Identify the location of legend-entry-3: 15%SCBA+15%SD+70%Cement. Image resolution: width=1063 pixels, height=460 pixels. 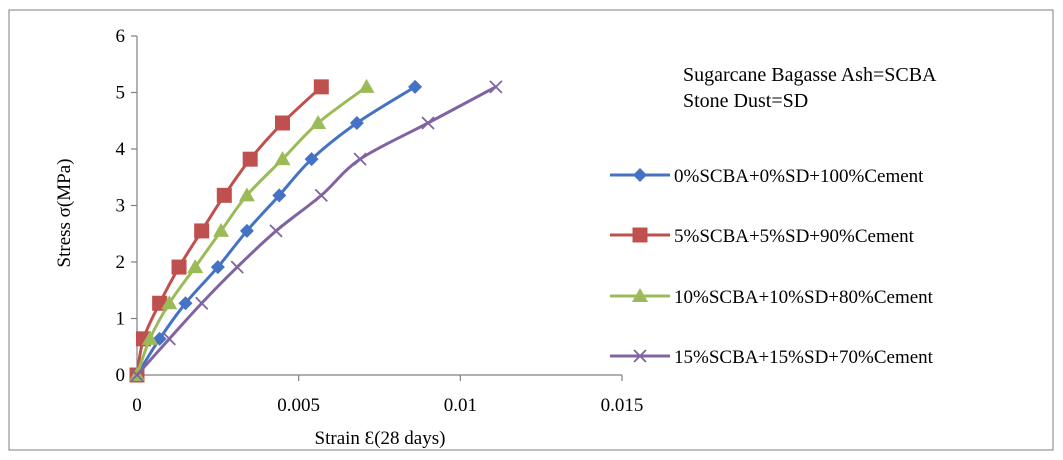
(772, 357).